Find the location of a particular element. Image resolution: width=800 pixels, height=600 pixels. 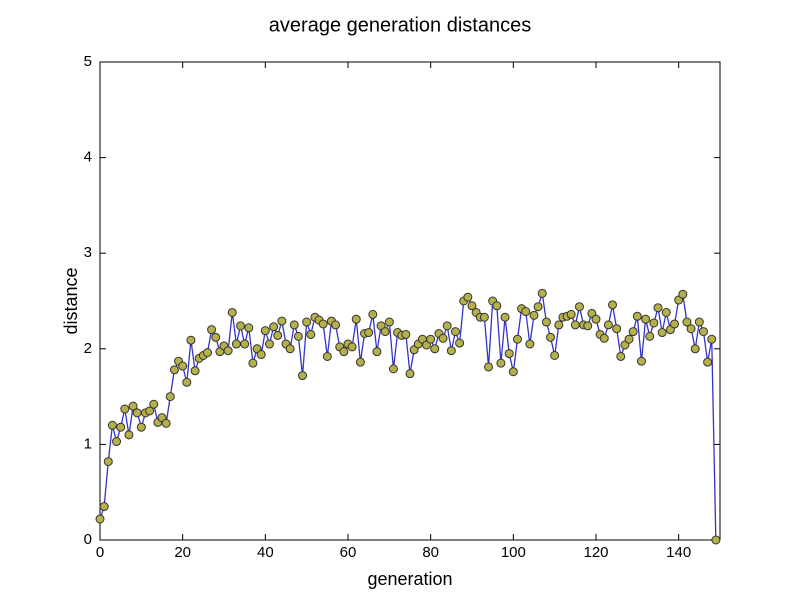

y-tick-label: 5 is located at coordinates (88, 61).